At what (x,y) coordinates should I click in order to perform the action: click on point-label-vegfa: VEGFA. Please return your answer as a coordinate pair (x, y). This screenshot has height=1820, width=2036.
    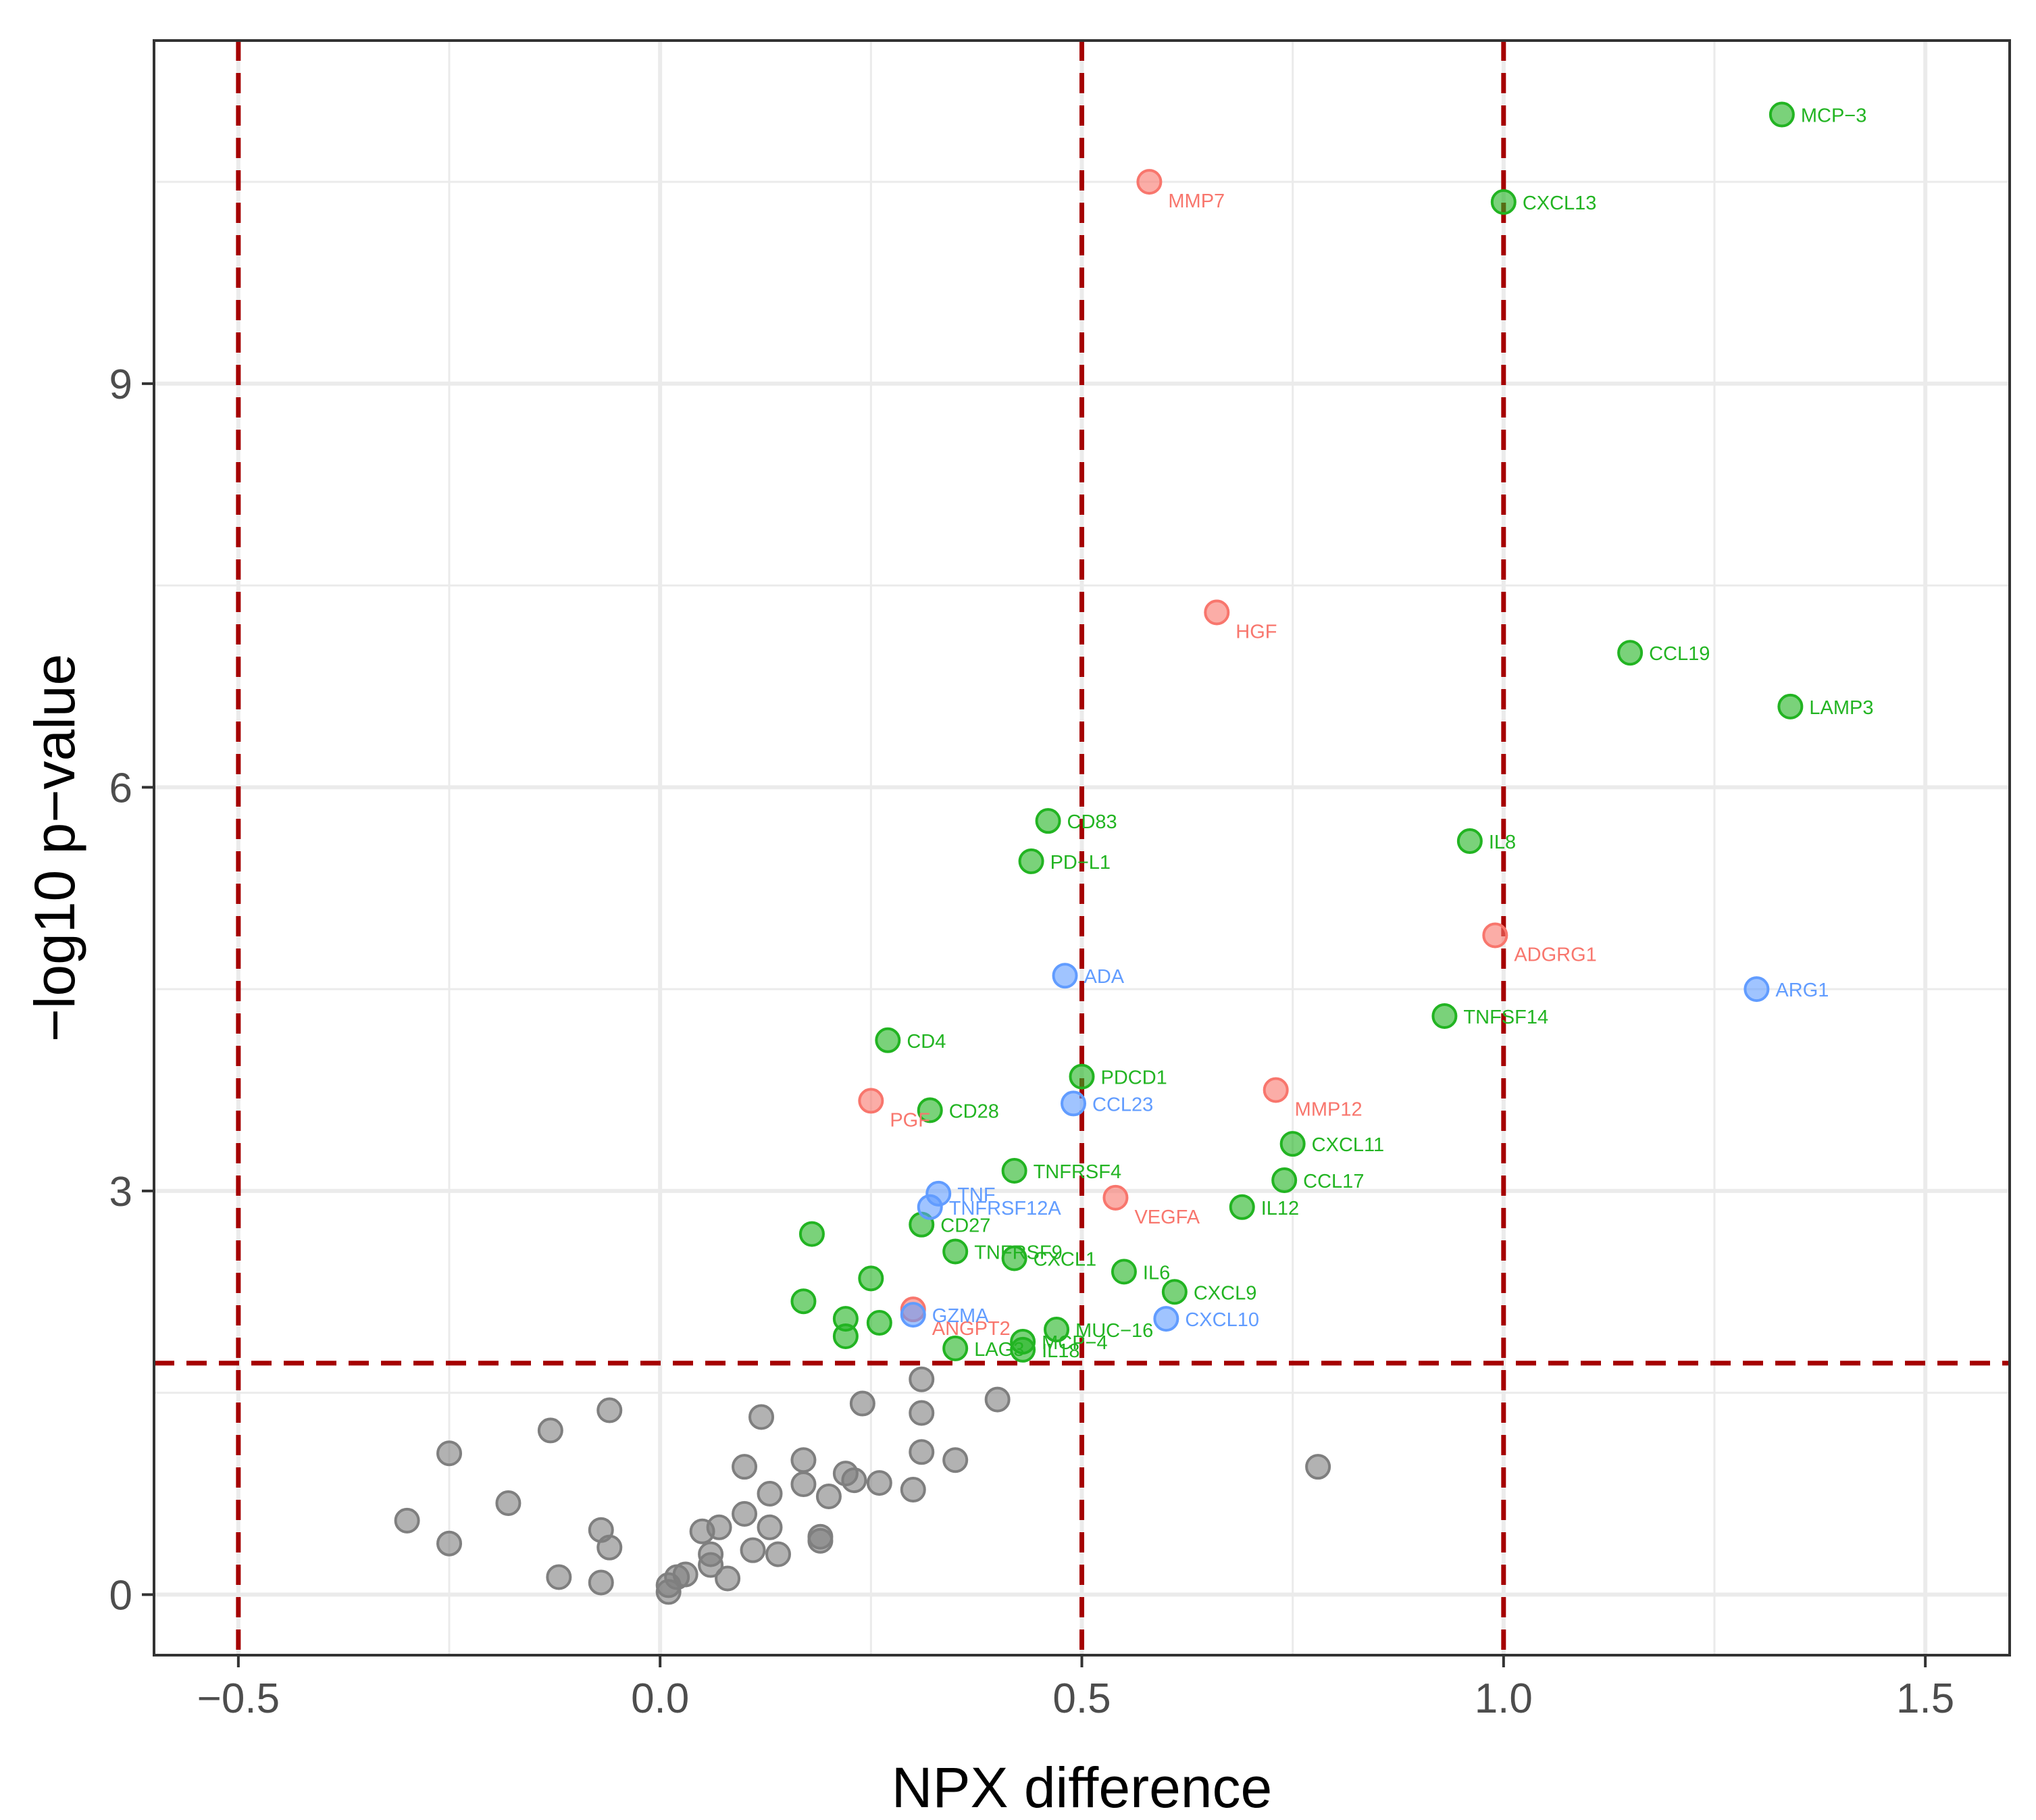
    Looking at the image, I should click on (1167, 1217).